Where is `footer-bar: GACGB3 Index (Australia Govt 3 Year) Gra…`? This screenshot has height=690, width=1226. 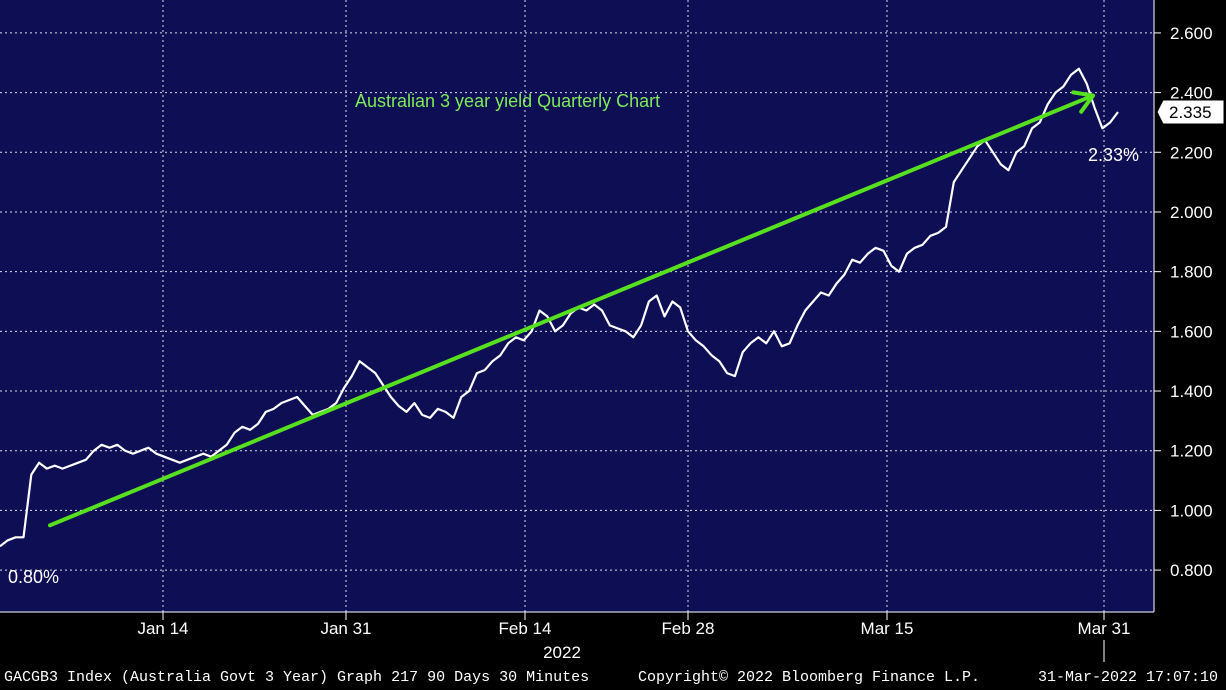
footer-bar: GACGB3 Index (Australia Govt 3 Year) Gra… is located at coordinates (613, 678).